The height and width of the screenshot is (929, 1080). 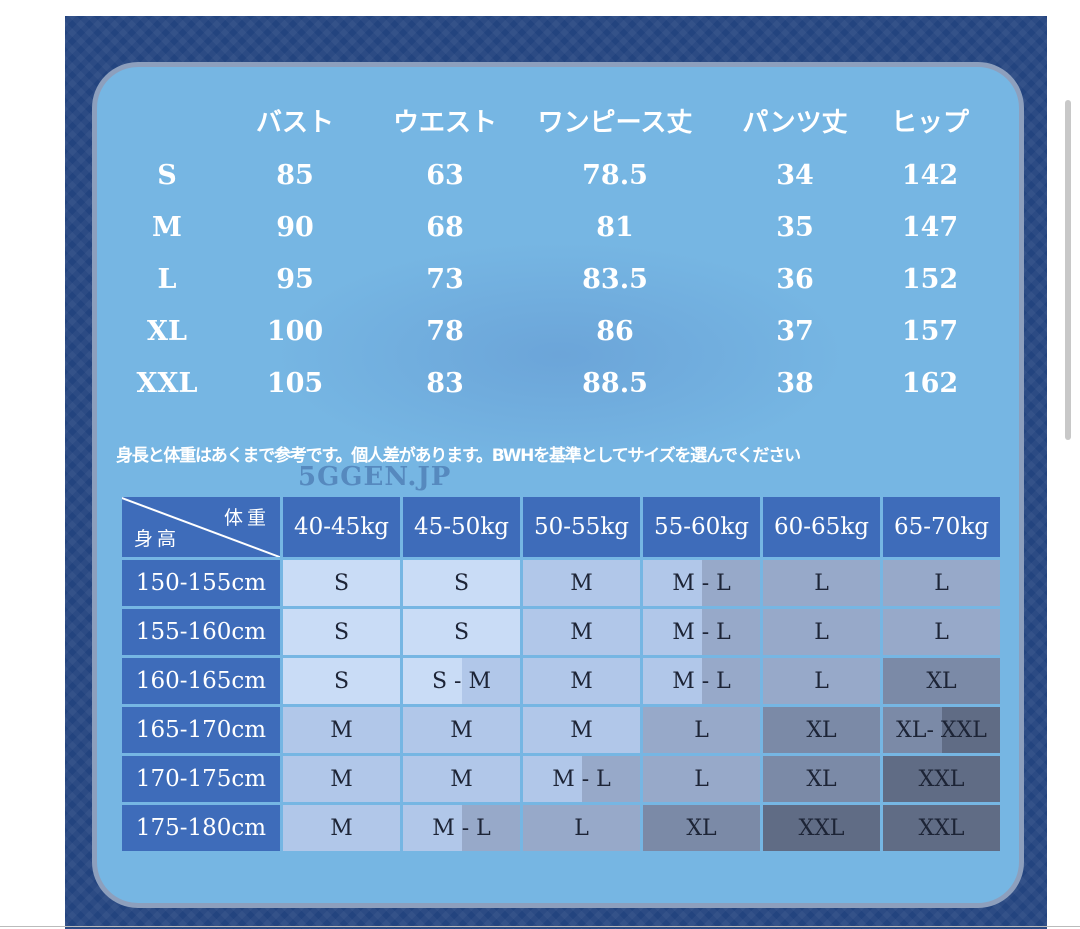 What do you see at coordinates (795, 383) in the screenshot?
I see `measurement-value: 38` at bounding box center [795, 383].